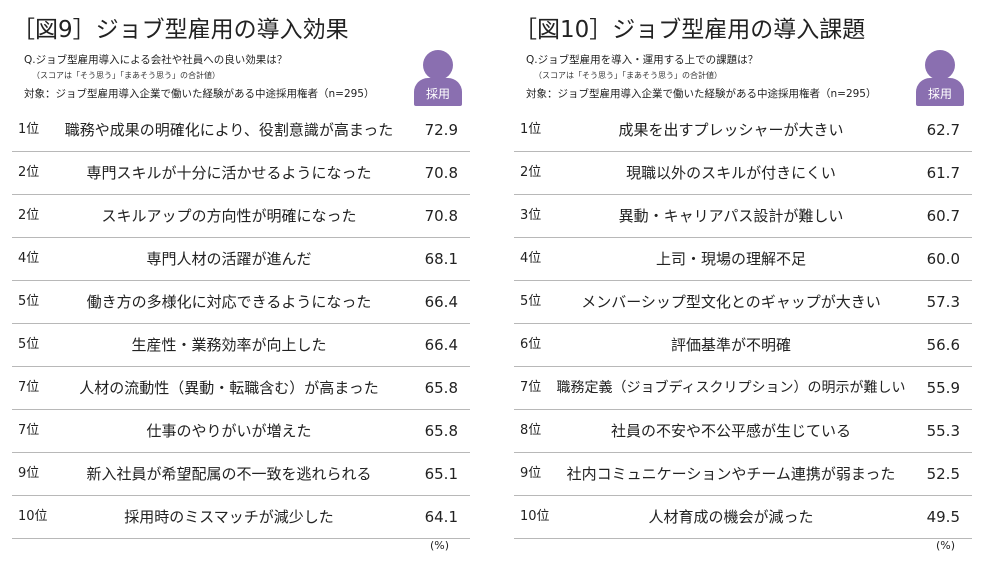 Image resolution: width=991 pixels, height=570 pixels. Describe the element at coordinates (731, 173) in the screenshot. I see `item-label: 現職以外のスキルが付きにくい` at that location.